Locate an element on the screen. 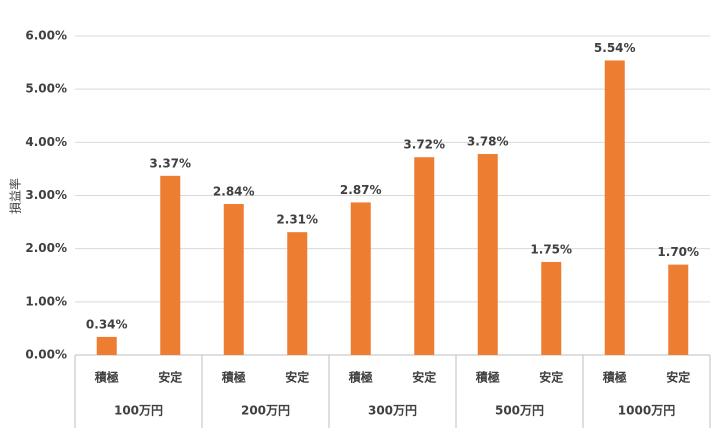 The image size is (720, 432). value-label: 5.54% is located at coordinates (615, 48).